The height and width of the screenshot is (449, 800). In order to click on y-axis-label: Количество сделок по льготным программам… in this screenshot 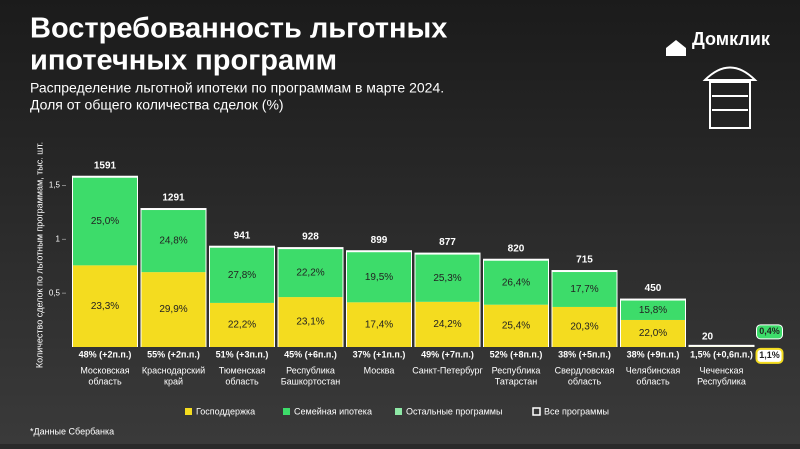, I will do `click(39, 255)`.